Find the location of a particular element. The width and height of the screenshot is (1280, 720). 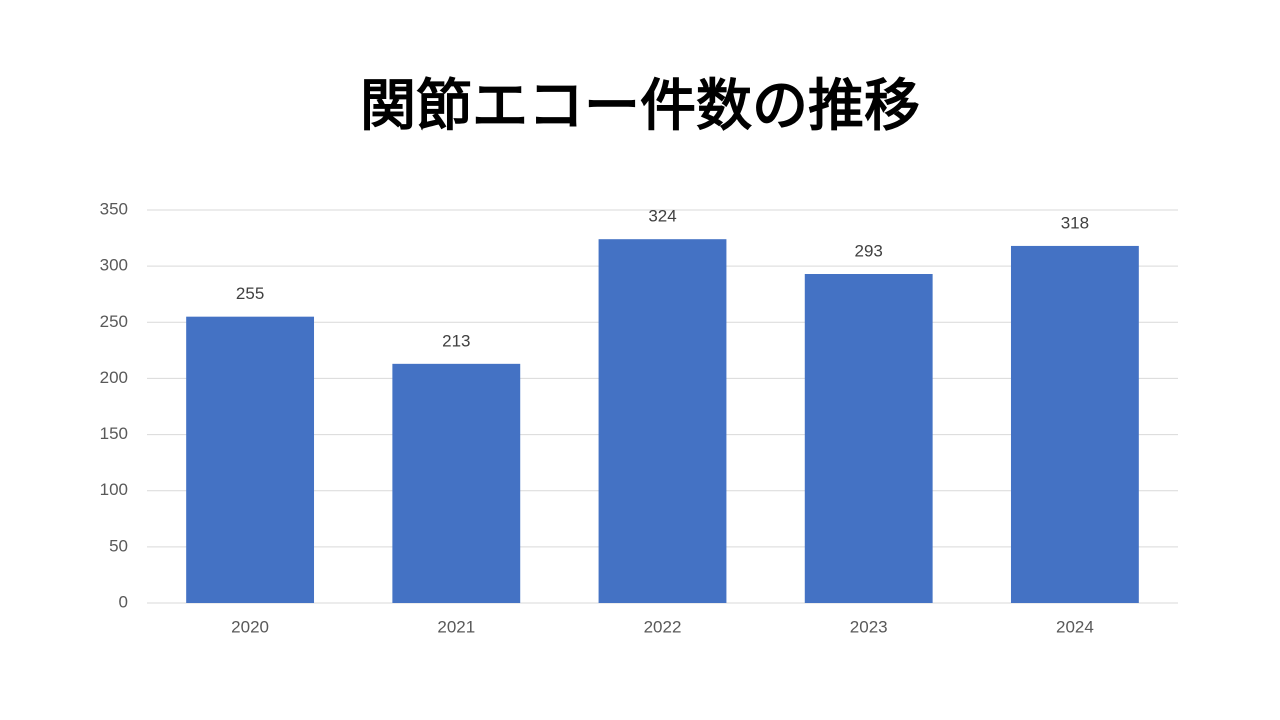

data-label: 324 is located at coordinates (662, 216).